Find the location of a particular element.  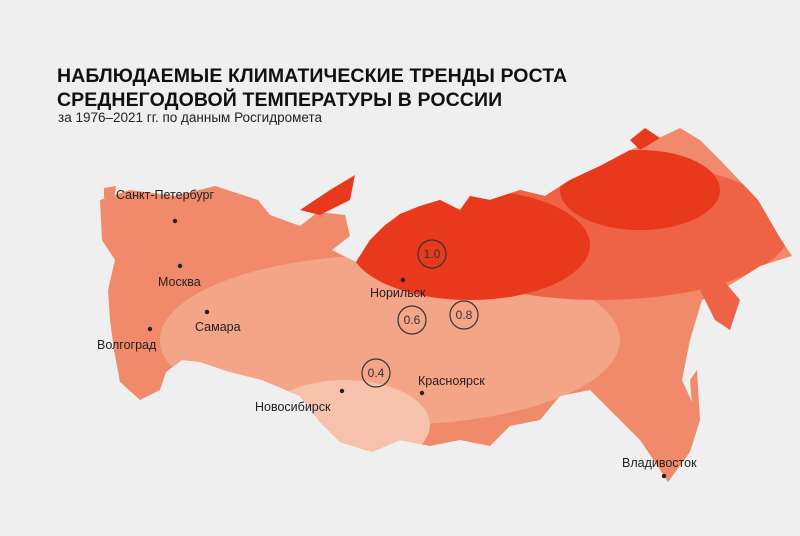

svg-text: Самара is located at coordinates (218, 327).